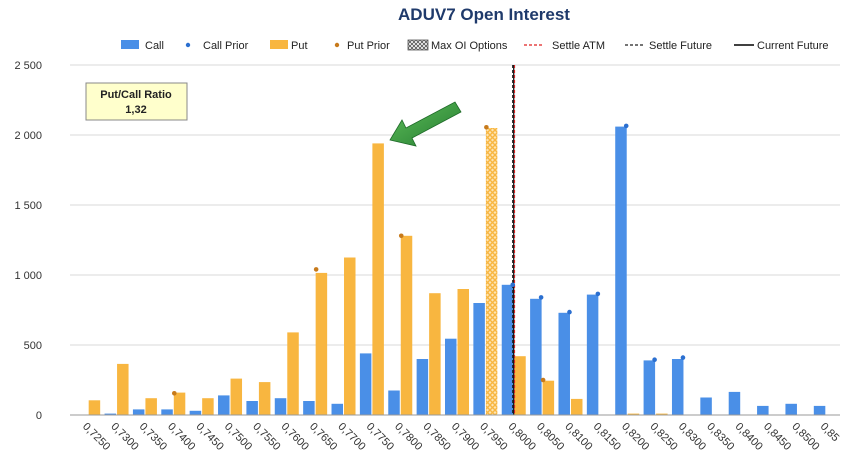 This screenshot has height=467, width=851. I want to click on y-tick-label: 1 500, so click(28, 206).